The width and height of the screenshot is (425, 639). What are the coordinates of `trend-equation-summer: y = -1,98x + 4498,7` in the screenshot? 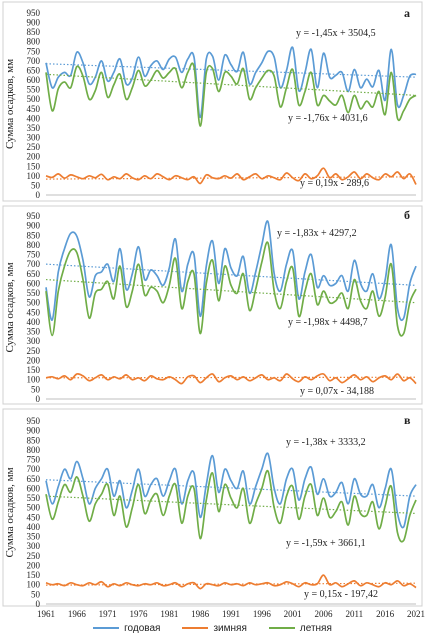 It's located at (328, 322).